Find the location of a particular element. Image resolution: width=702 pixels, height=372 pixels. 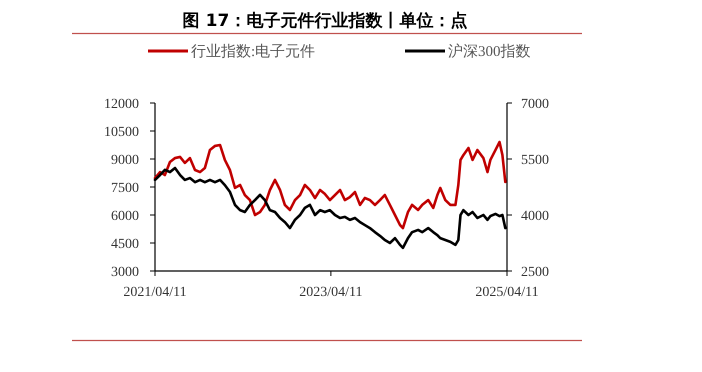

x-tick-label: 2021/04/11 is located at coordinates (155, 292).